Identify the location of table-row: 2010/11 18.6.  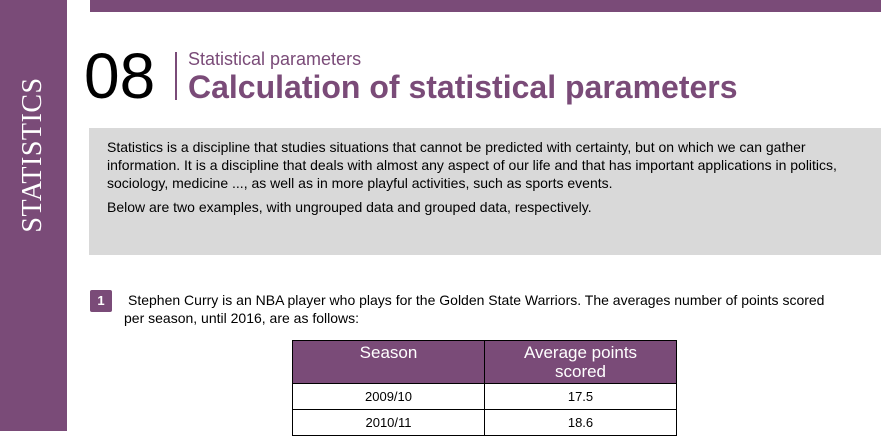
(484, 422).